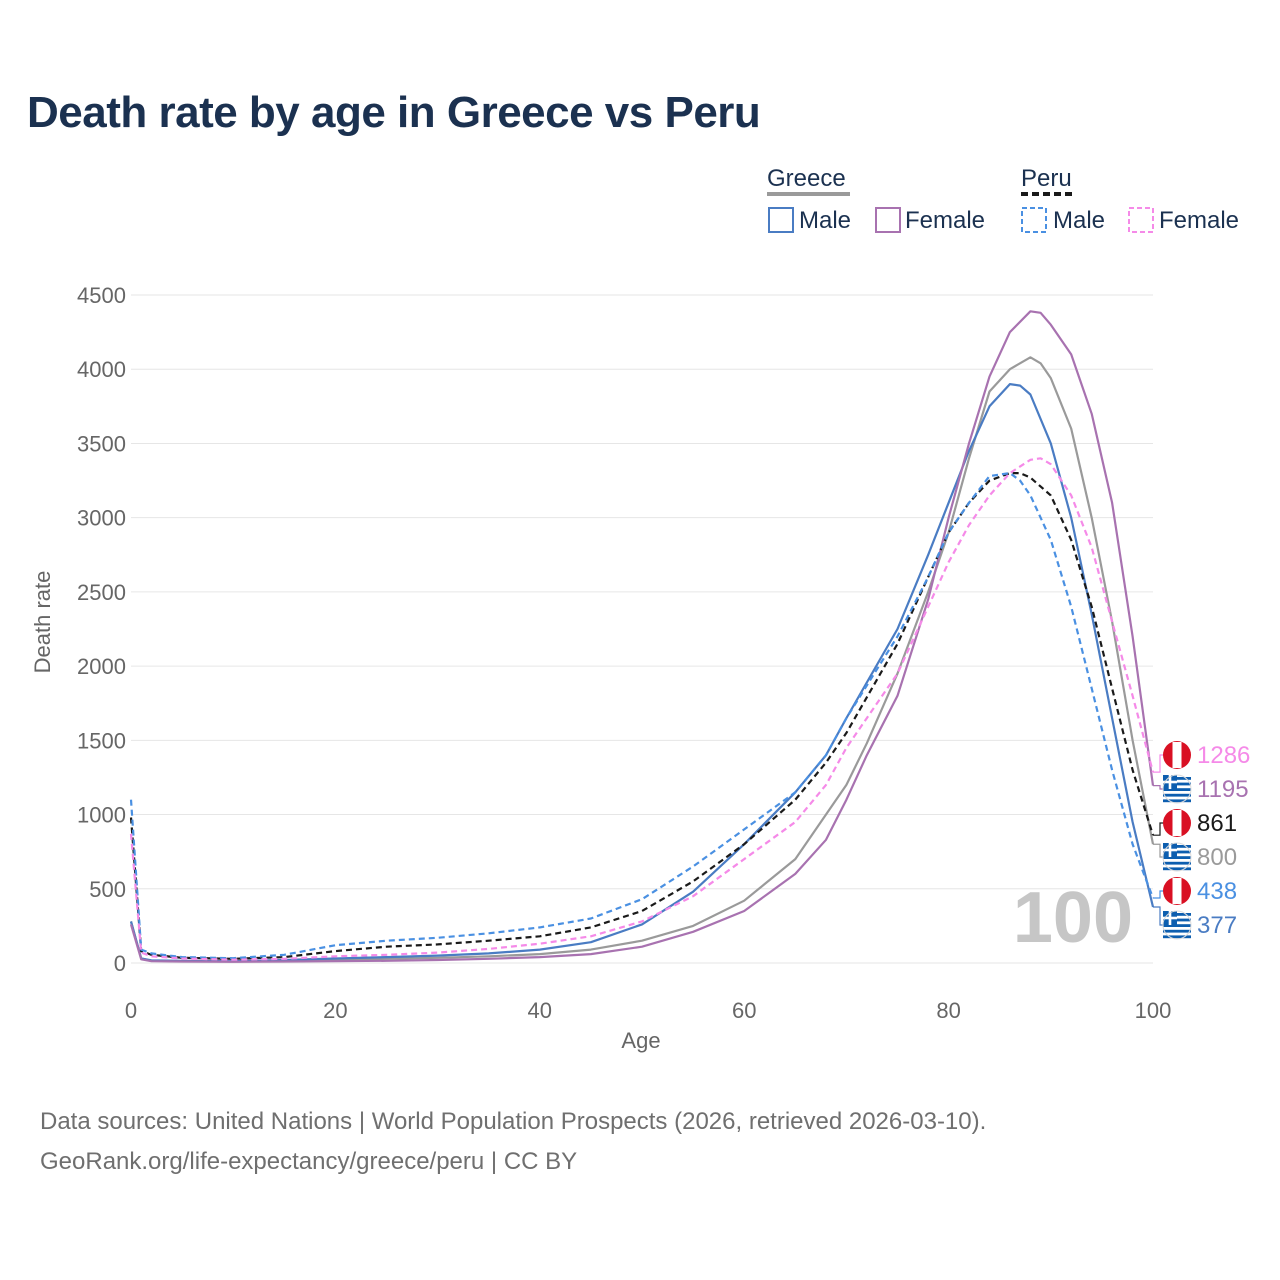  What do you see at coordinates (1199, 220) in the screenshot?
I see `legend-peru-female-label: Female` at bounding box center [1199, 220].